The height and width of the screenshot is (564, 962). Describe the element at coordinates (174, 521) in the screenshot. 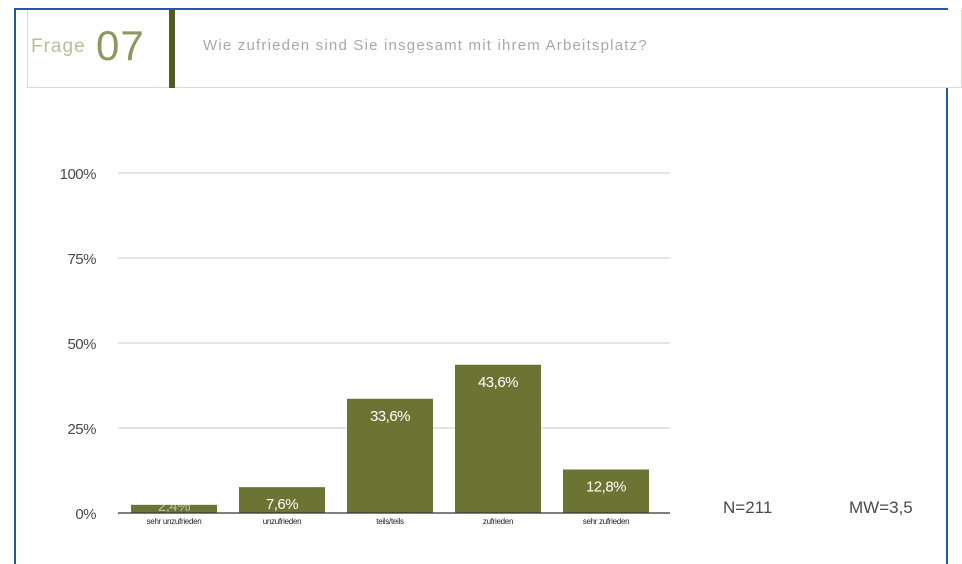

I see `x-tick-label: sehr unzufrieden` at that location.